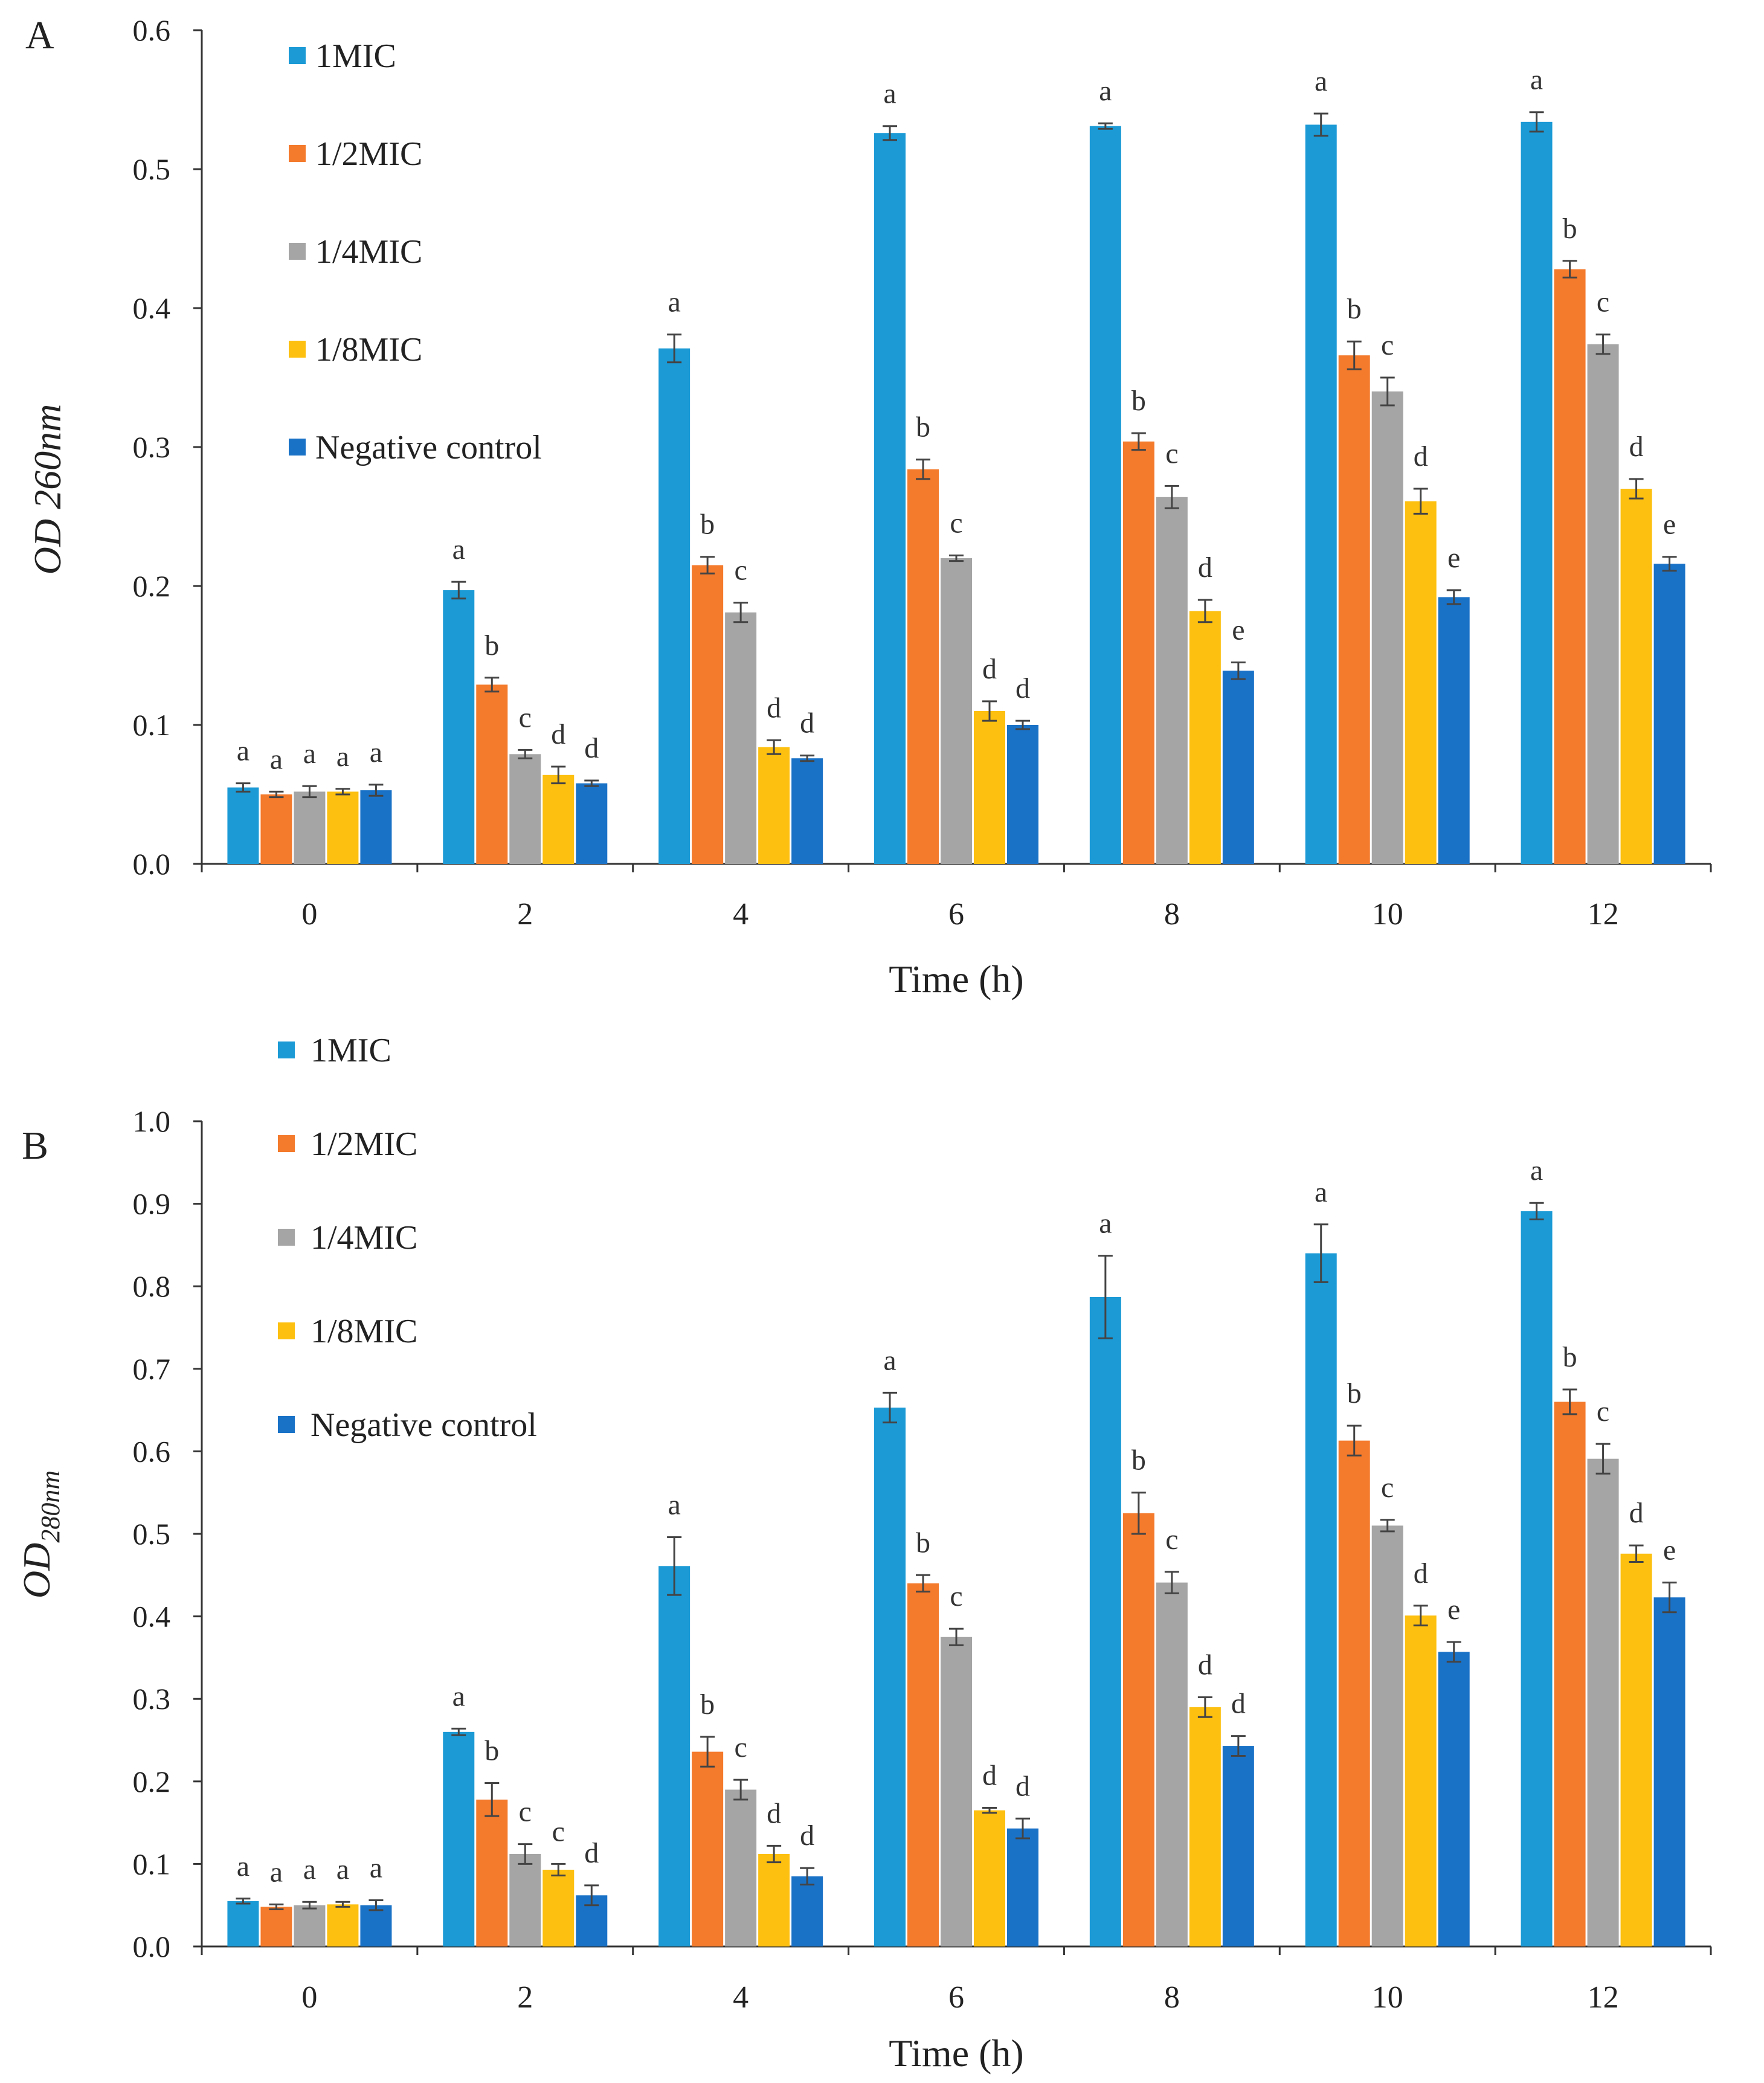 The image size is (1764, 2083). Describe the element at coordinates (152, 1121) in the screenshot. I see `y-tick-label: 1.0` at that location.